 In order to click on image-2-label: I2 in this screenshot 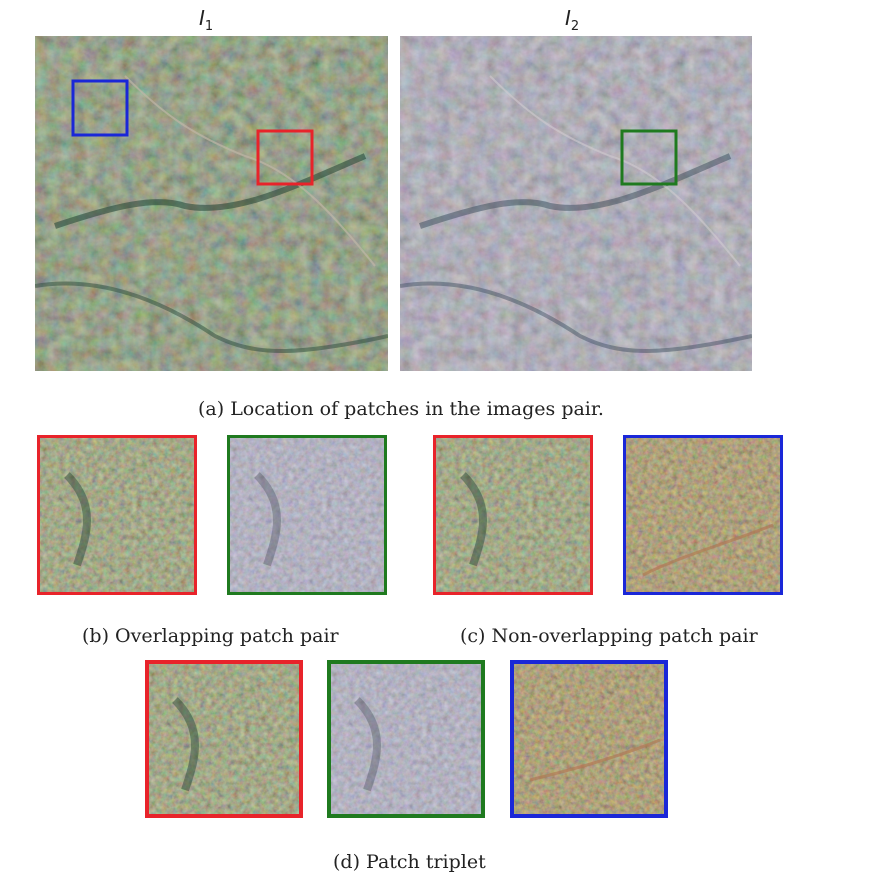, I will do `click(572, 20)`.